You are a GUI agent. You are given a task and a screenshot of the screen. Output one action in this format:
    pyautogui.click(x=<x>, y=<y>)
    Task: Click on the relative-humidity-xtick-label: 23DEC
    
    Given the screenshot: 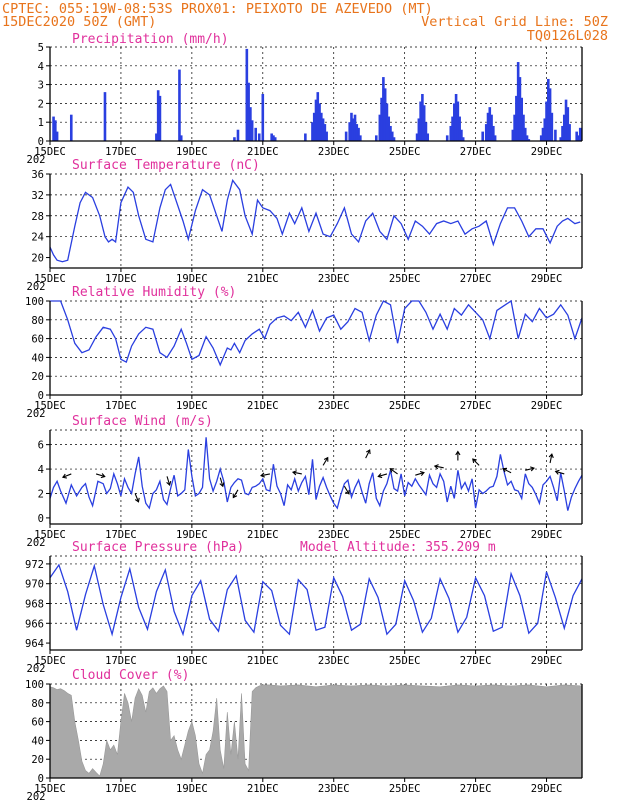 What is the action you would take?
    pyautogui.click(x=334, y=406)
    